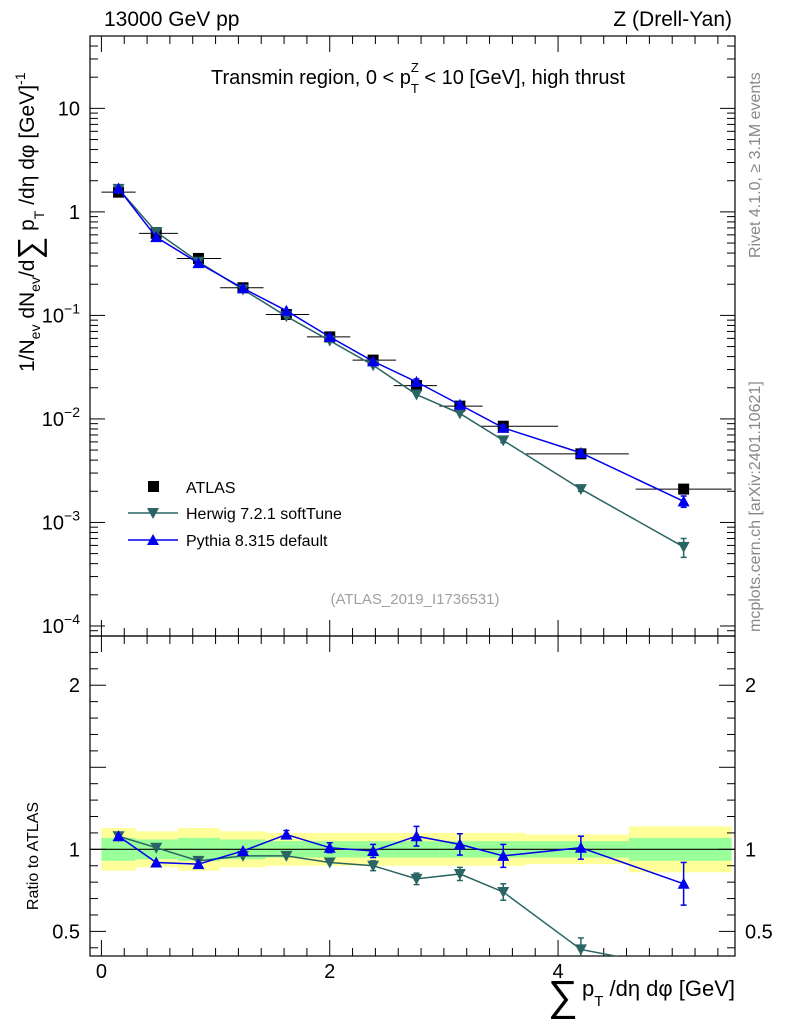 The height and width of the screenshot is (1024, 786). I want to click on rivet-version-note: Rivet 4.1.0, ≥ 3.1M events, so click(755, 165).